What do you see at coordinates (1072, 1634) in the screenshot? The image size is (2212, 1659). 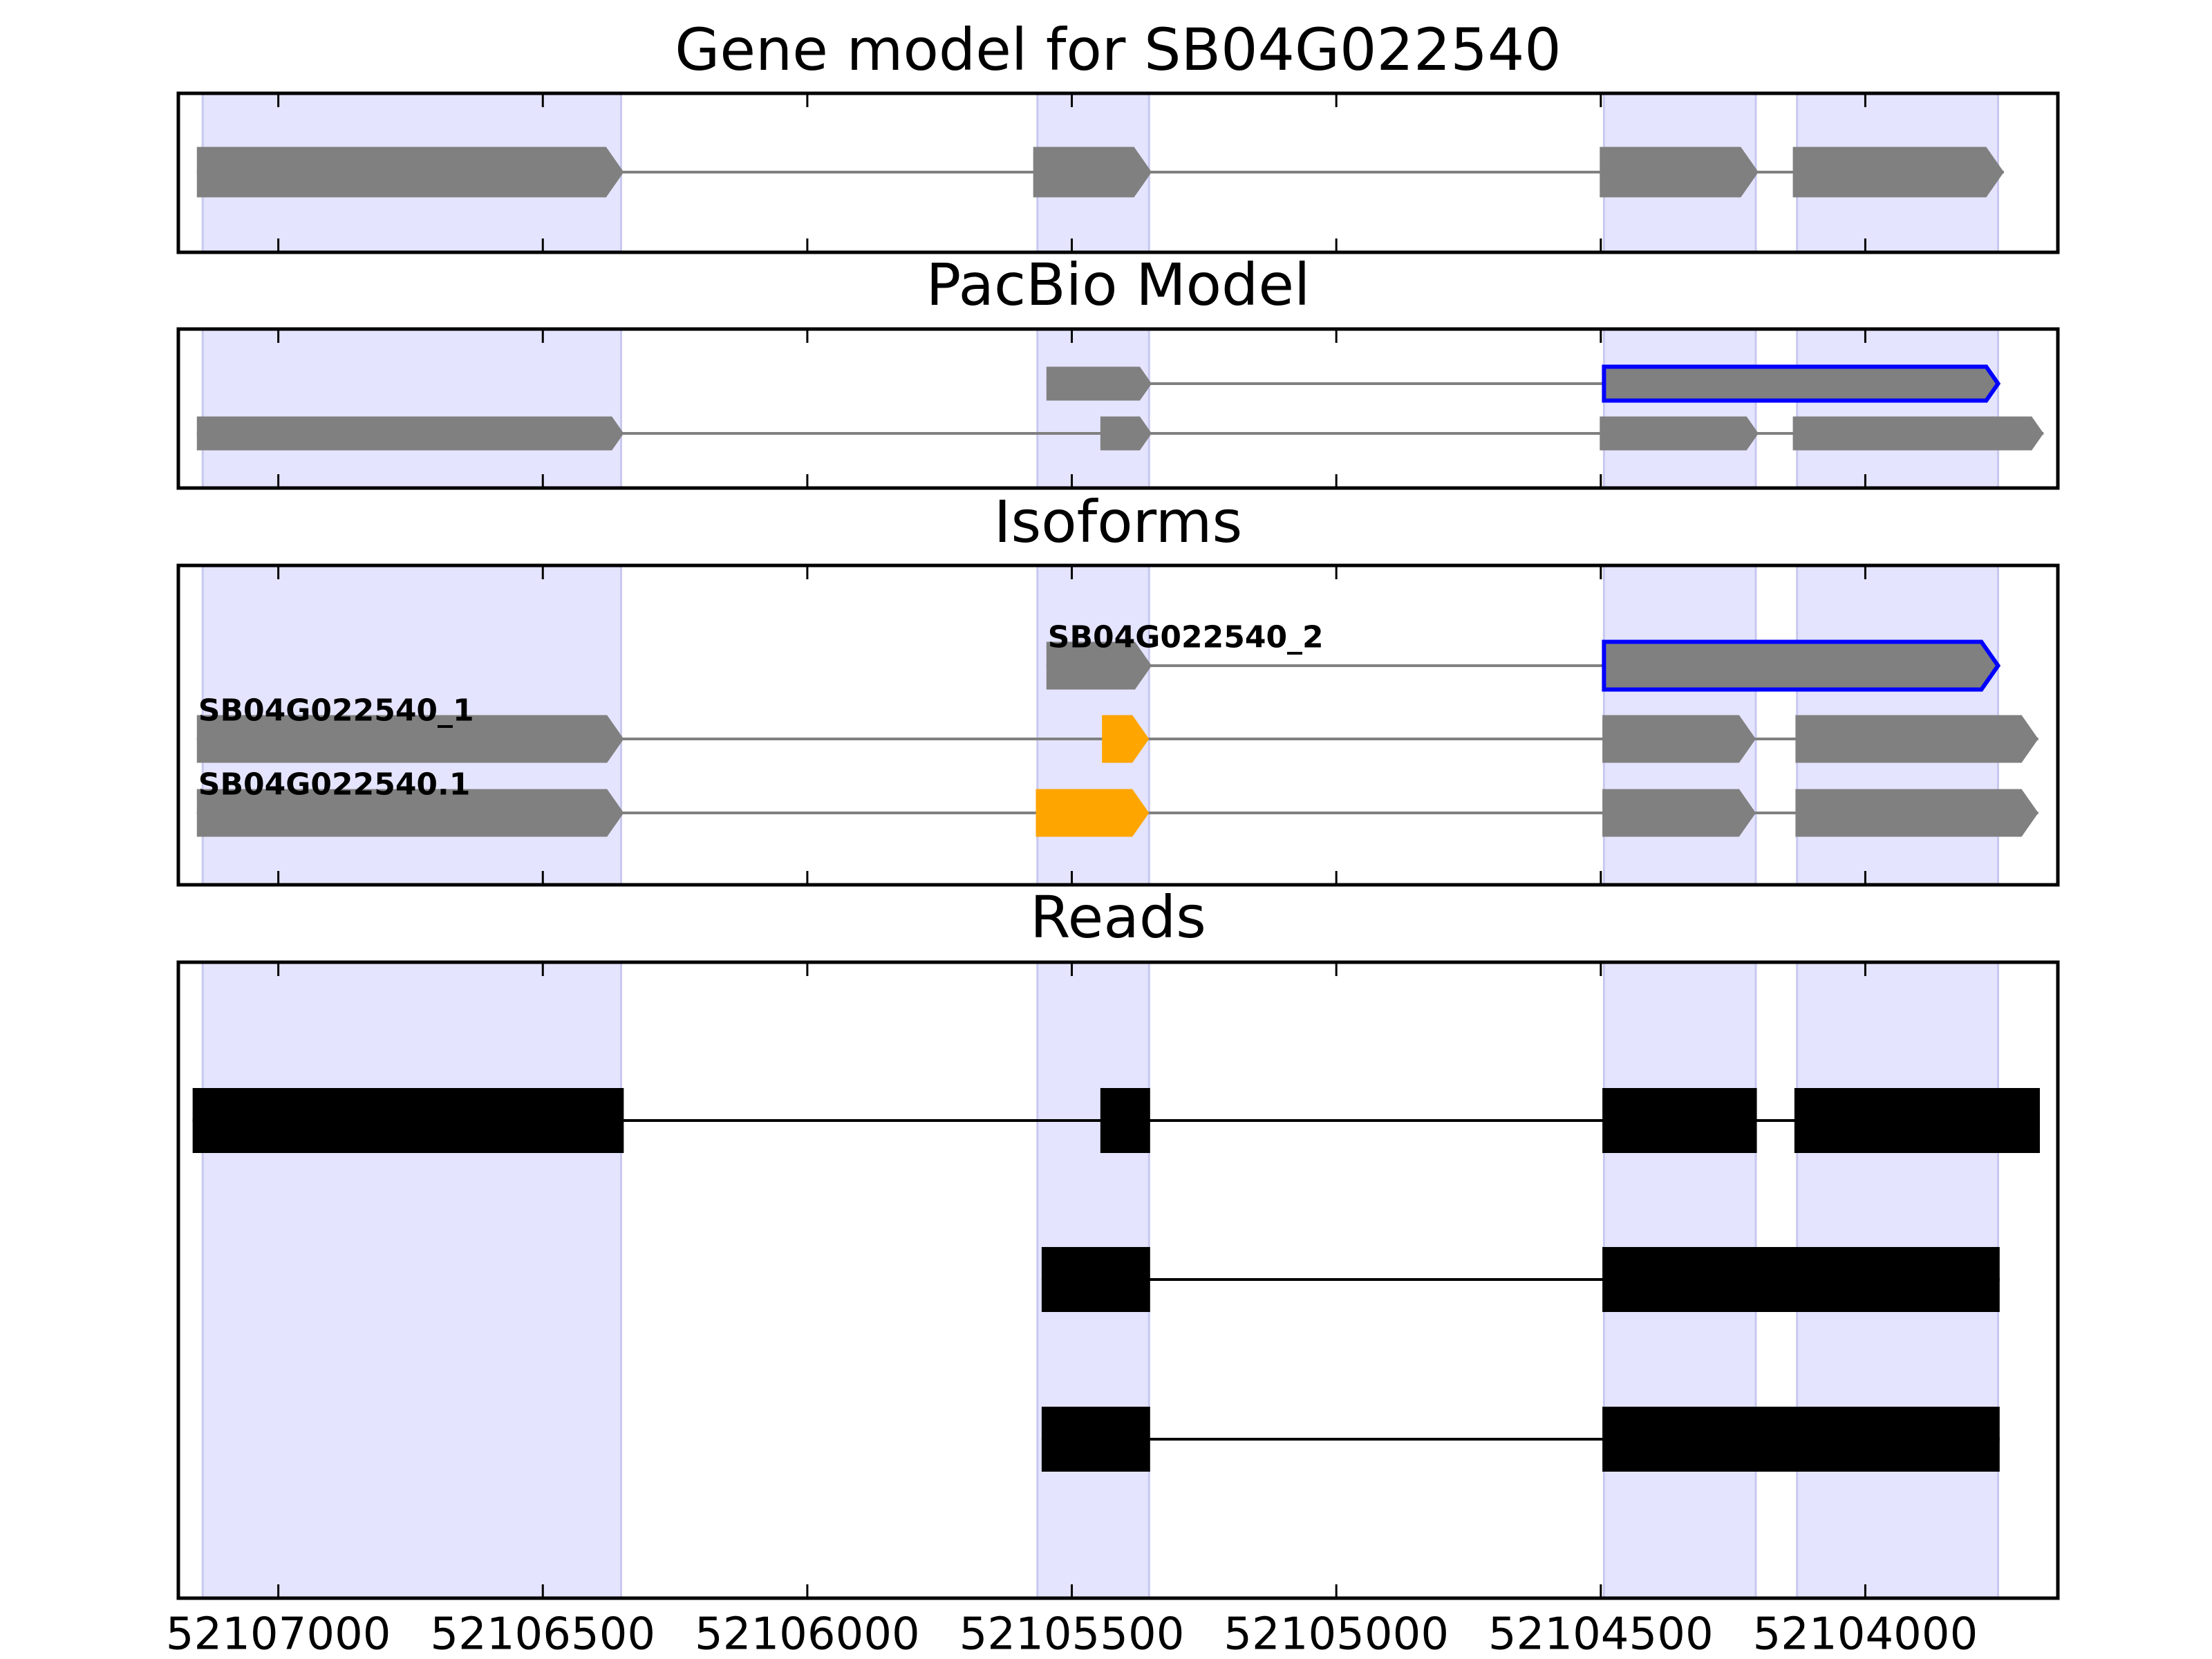 I see `x-tick-label: 52105500` at bounding box center [1072, 1634].